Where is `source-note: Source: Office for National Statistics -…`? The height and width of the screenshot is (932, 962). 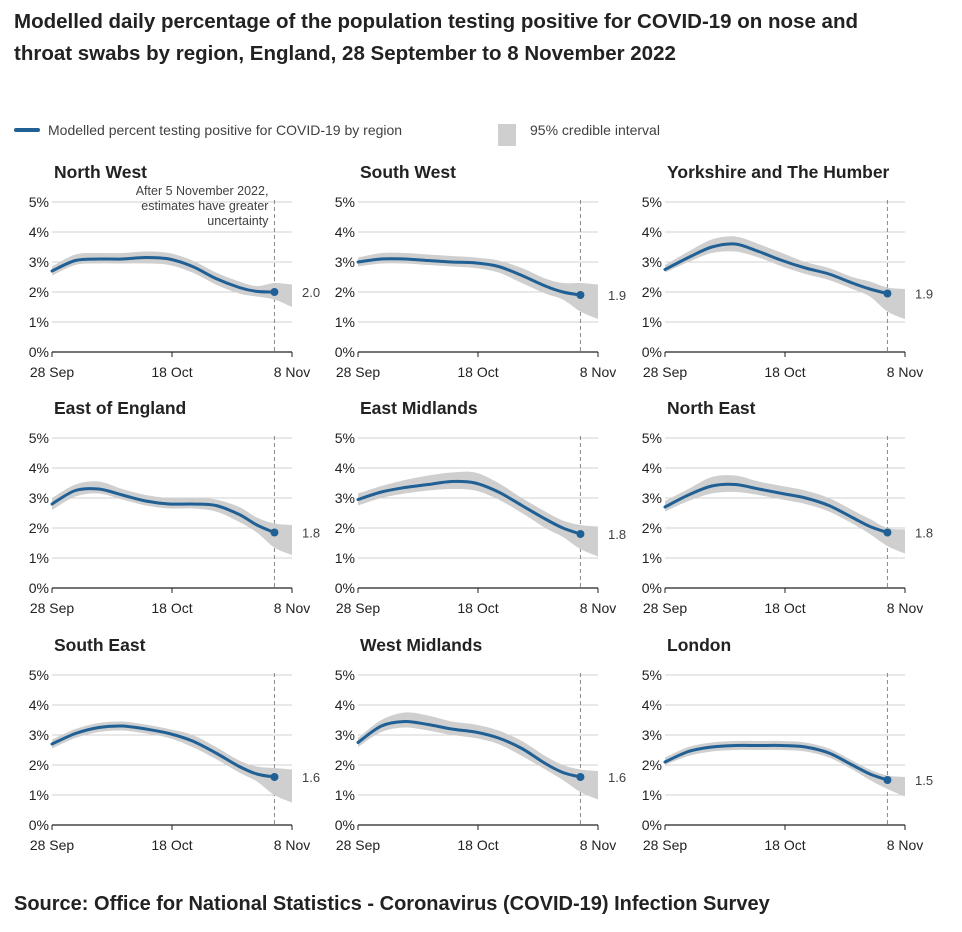
source-note: Source: Office for National Statistics -… is located at coordinates (392, 904).